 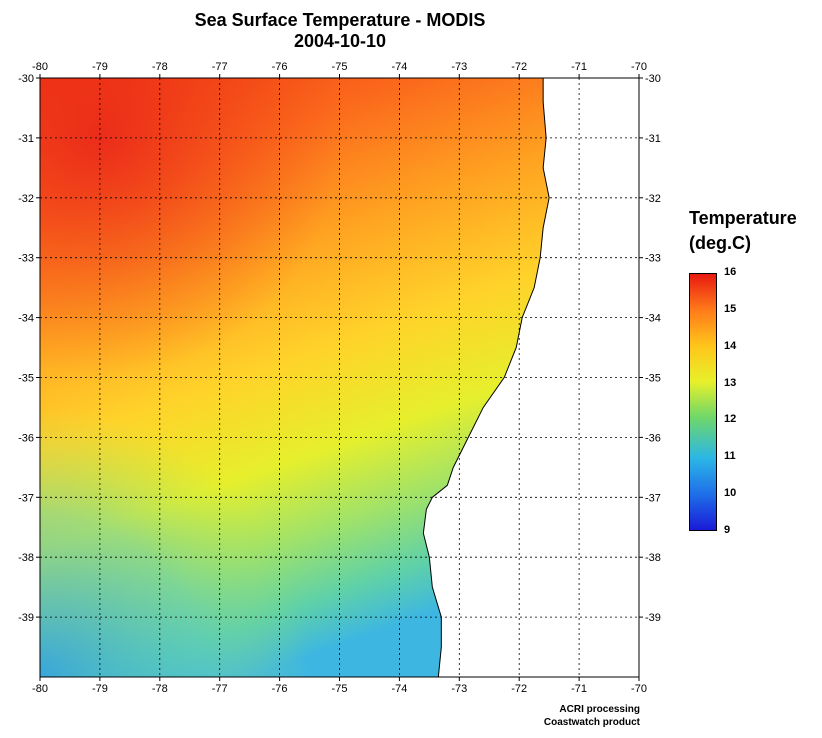 I want to click on lat-label-right: -31, so click(x=653, y=139).